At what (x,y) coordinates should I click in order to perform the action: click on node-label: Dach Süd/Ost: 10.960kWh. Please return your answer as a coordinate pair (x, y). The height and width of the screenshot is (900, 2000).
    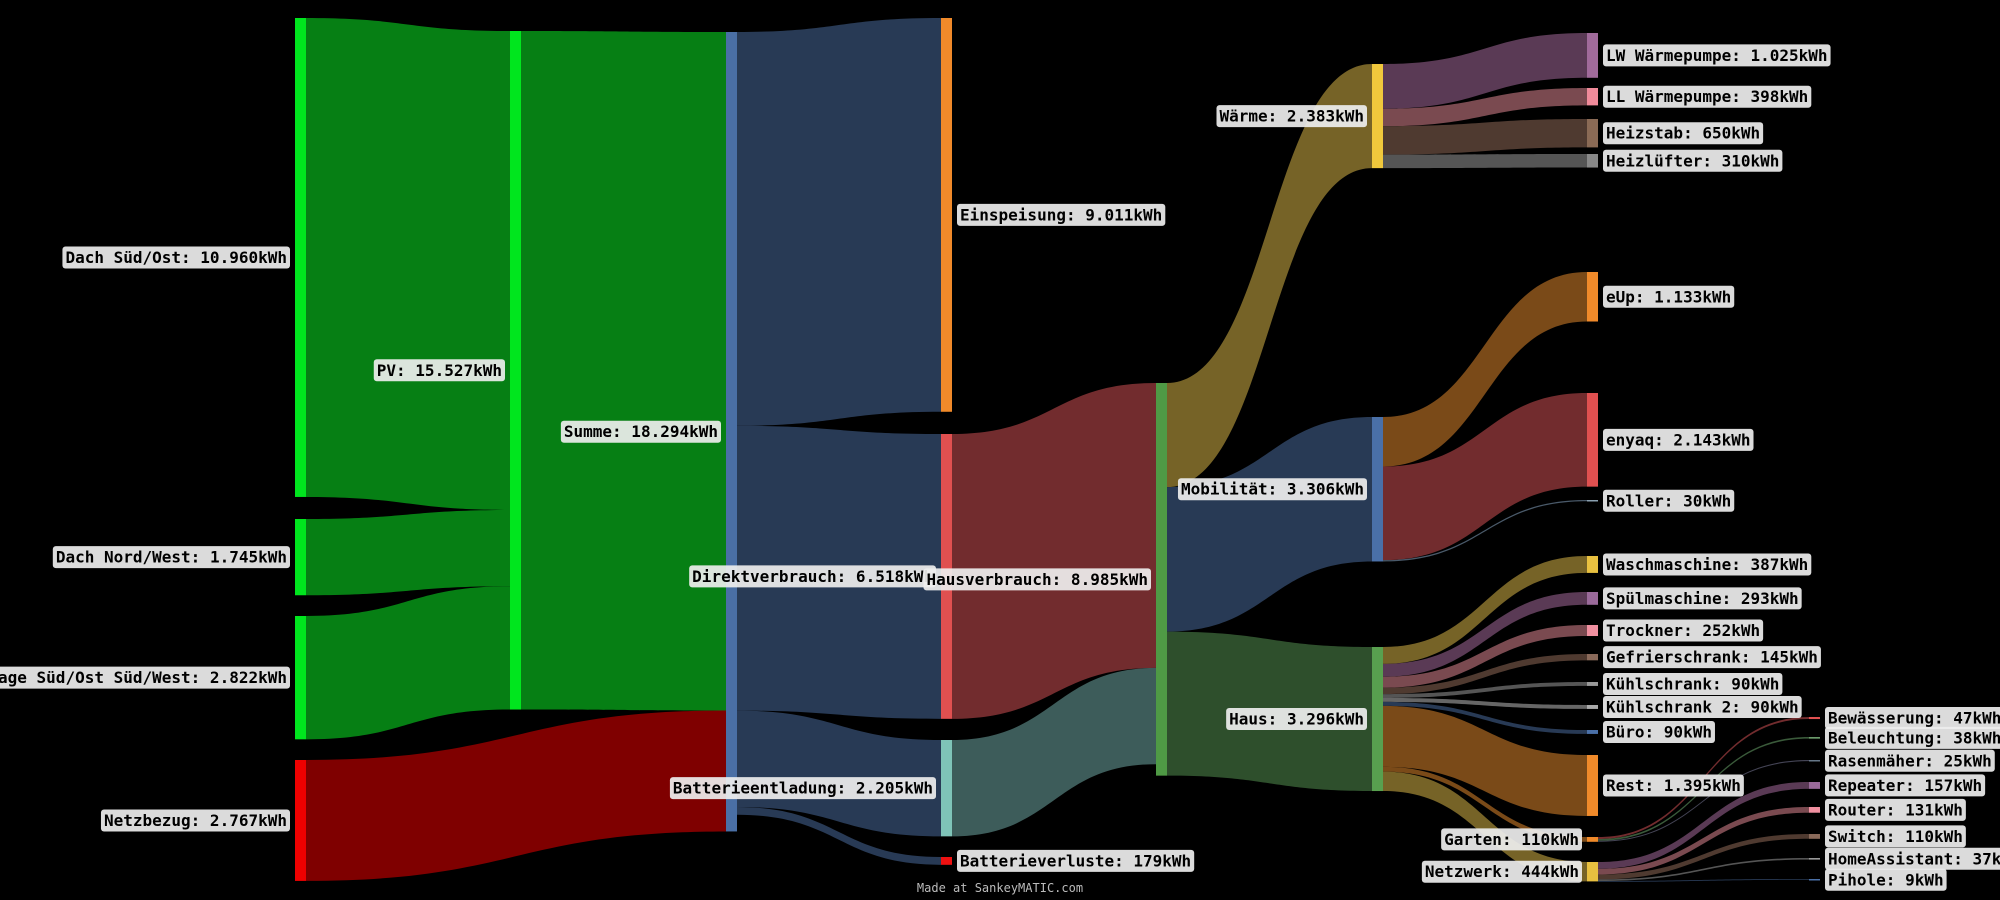
    Looking at the image, I should click on (176, 257).